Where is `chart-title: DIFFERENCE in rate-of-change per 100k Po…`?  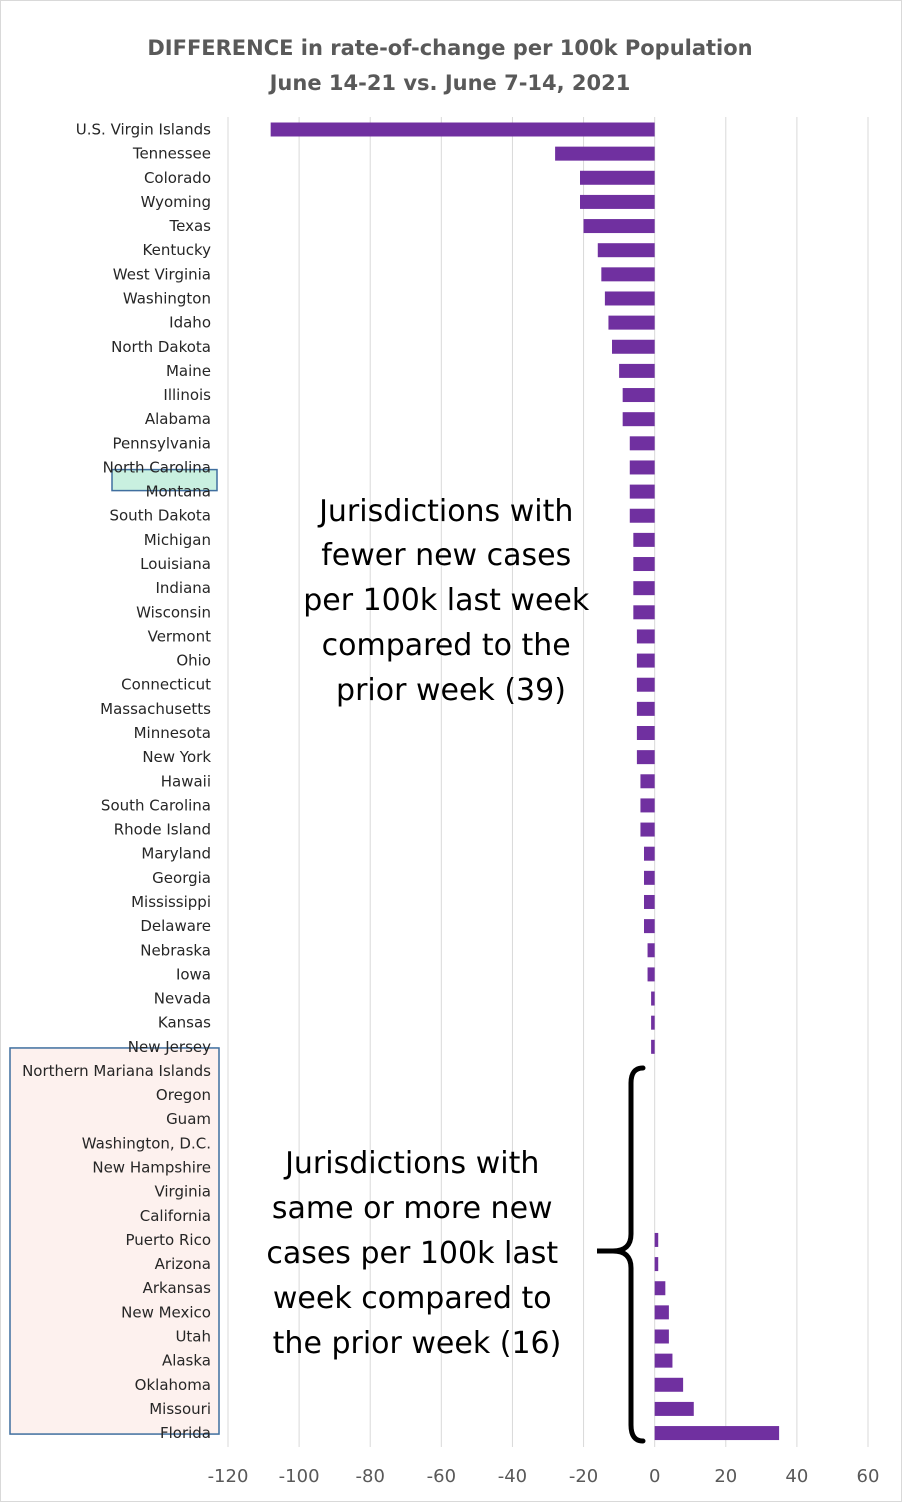 chart-title: DIFFERENCE in rate-of-change per 100k Po… is located at coordinates (449, 48).